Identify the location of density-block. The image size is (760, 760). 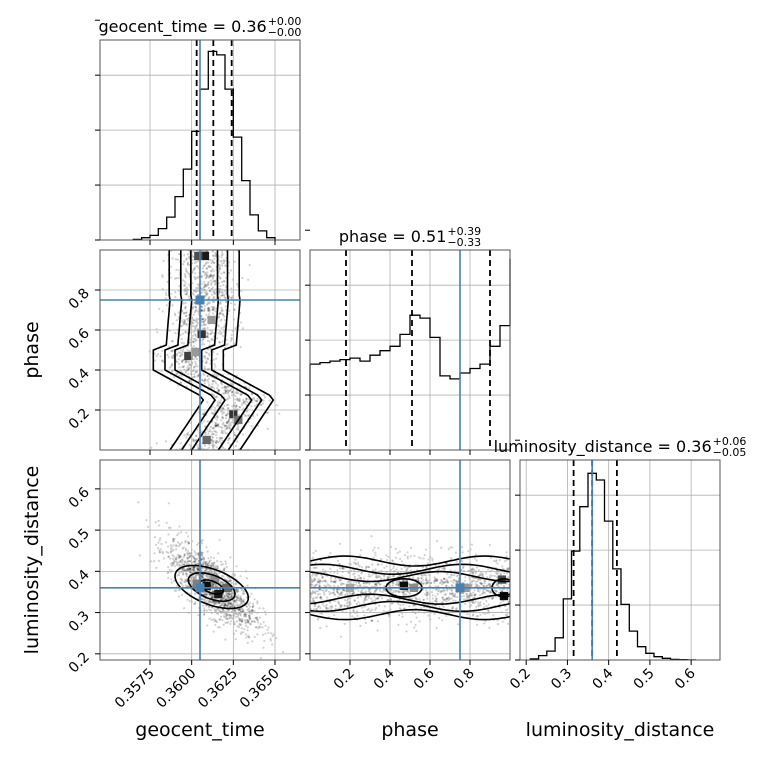
(404, 585).